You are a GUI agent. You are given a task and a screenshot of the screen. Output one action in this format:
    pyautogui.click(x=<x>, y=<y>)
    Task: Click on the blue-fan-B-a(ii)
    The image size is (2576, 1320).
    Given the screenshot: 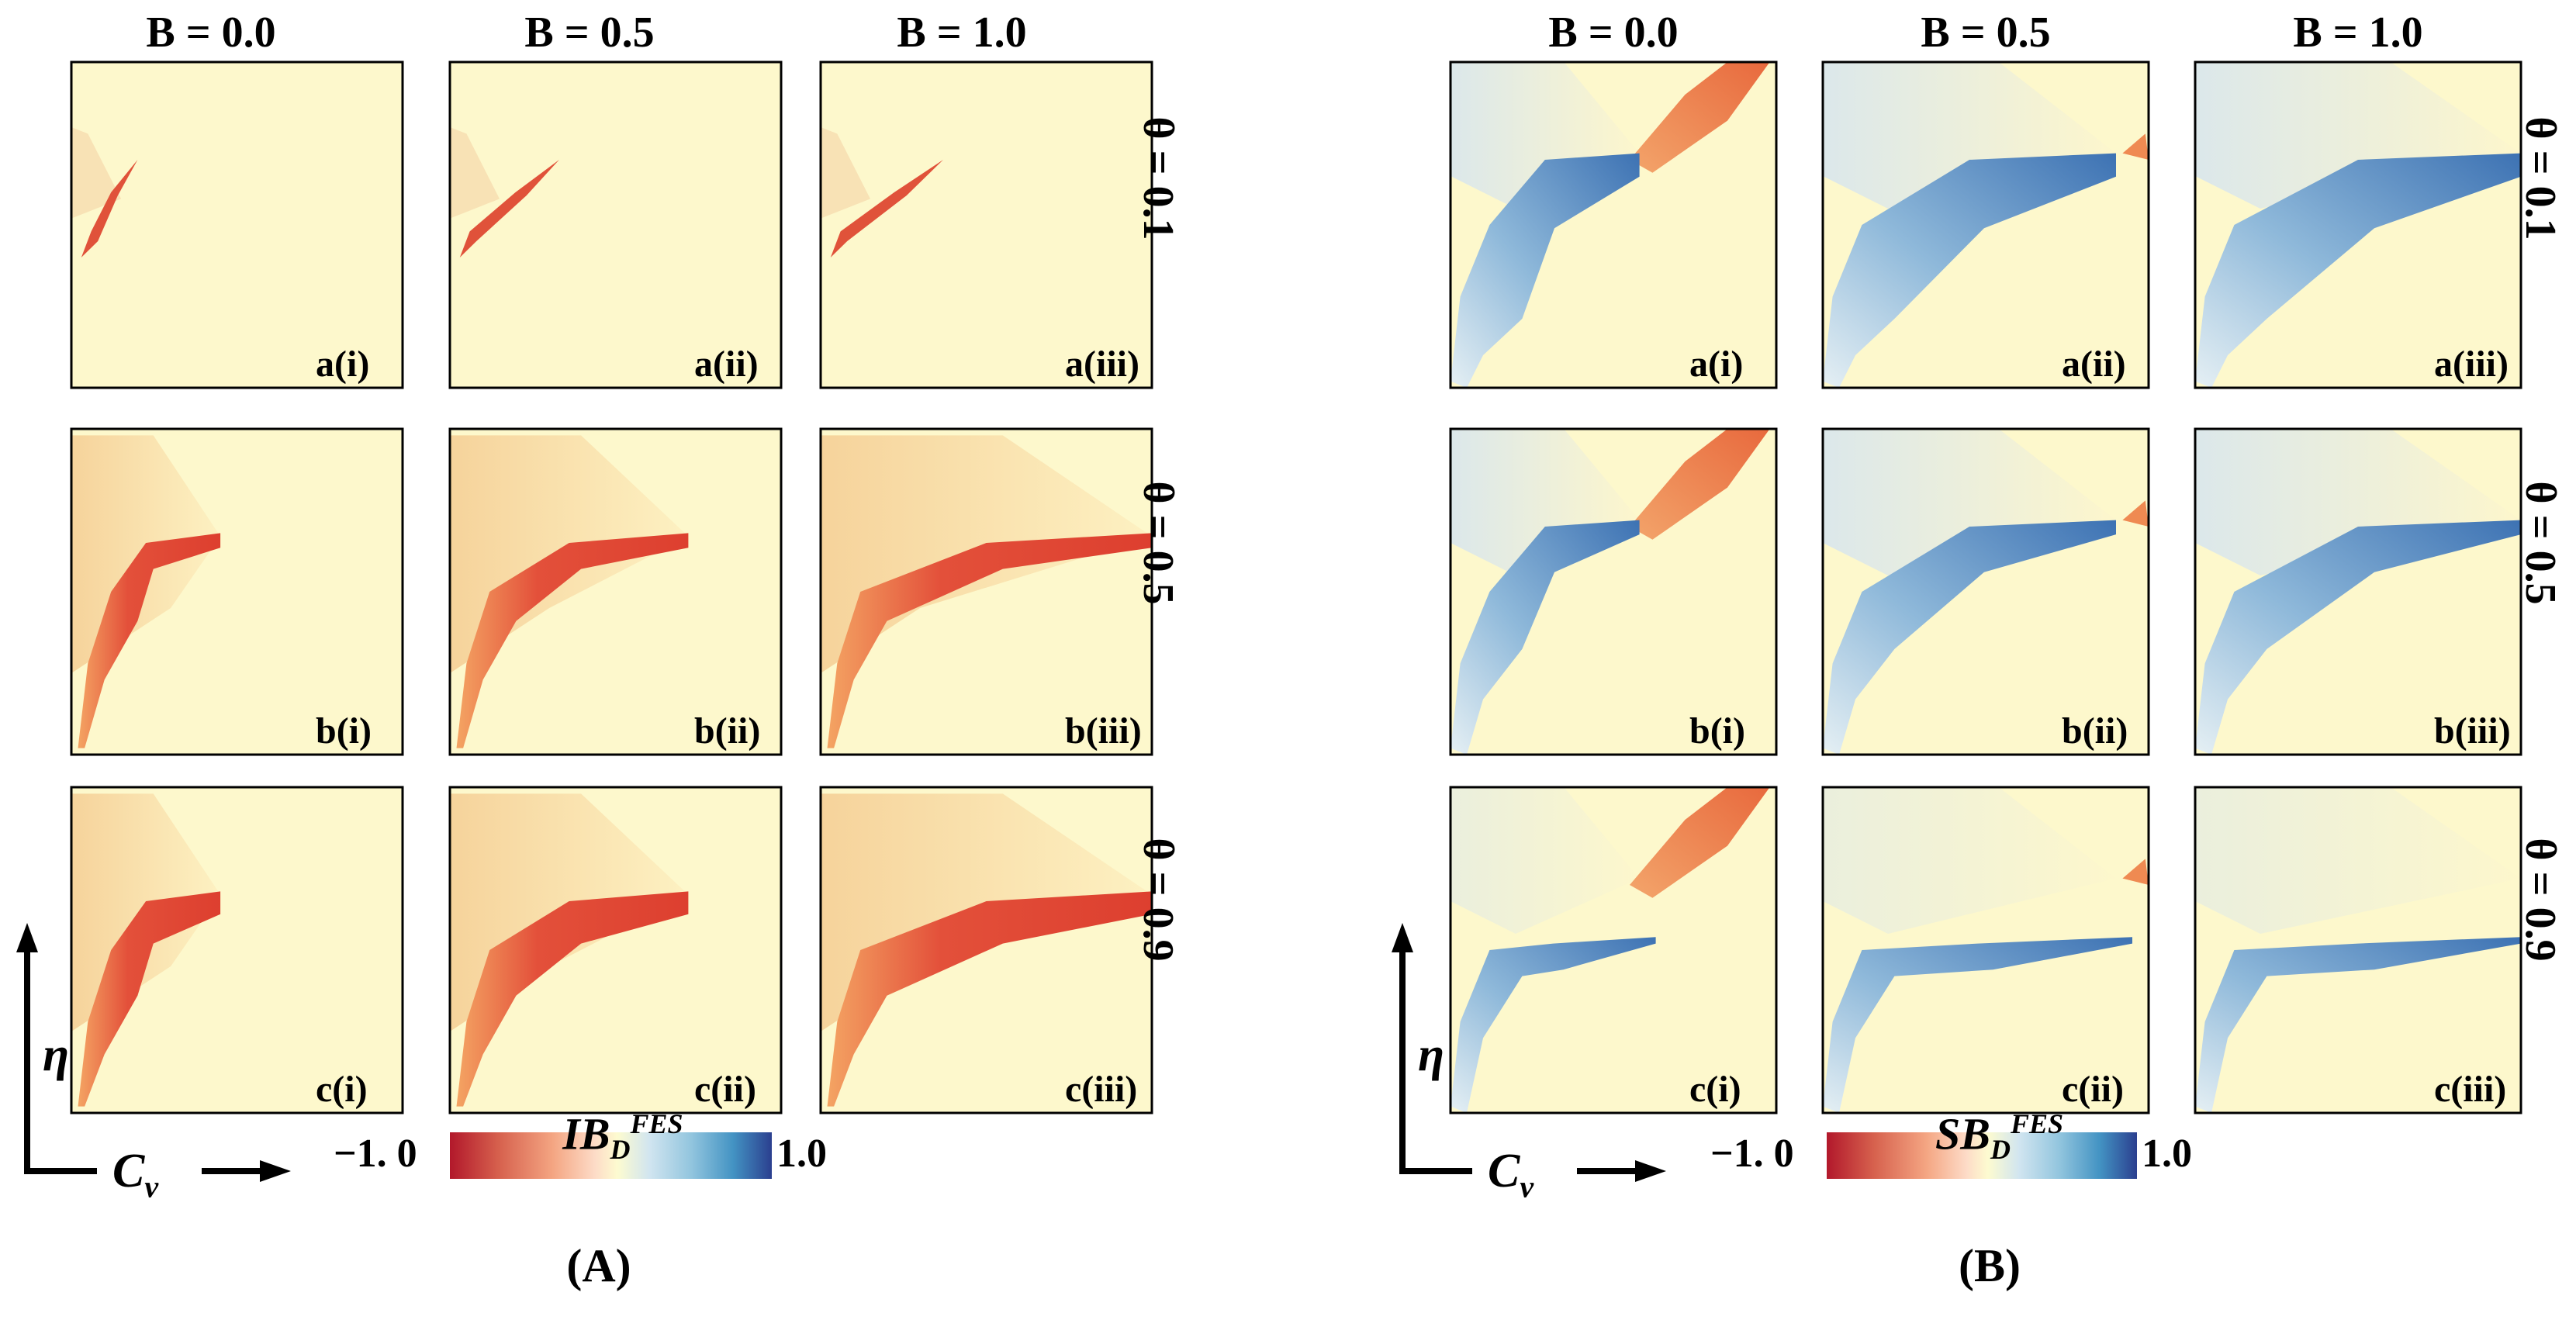 What is the action you would take?
    pyautogui.click(x=1969, y=135)
    